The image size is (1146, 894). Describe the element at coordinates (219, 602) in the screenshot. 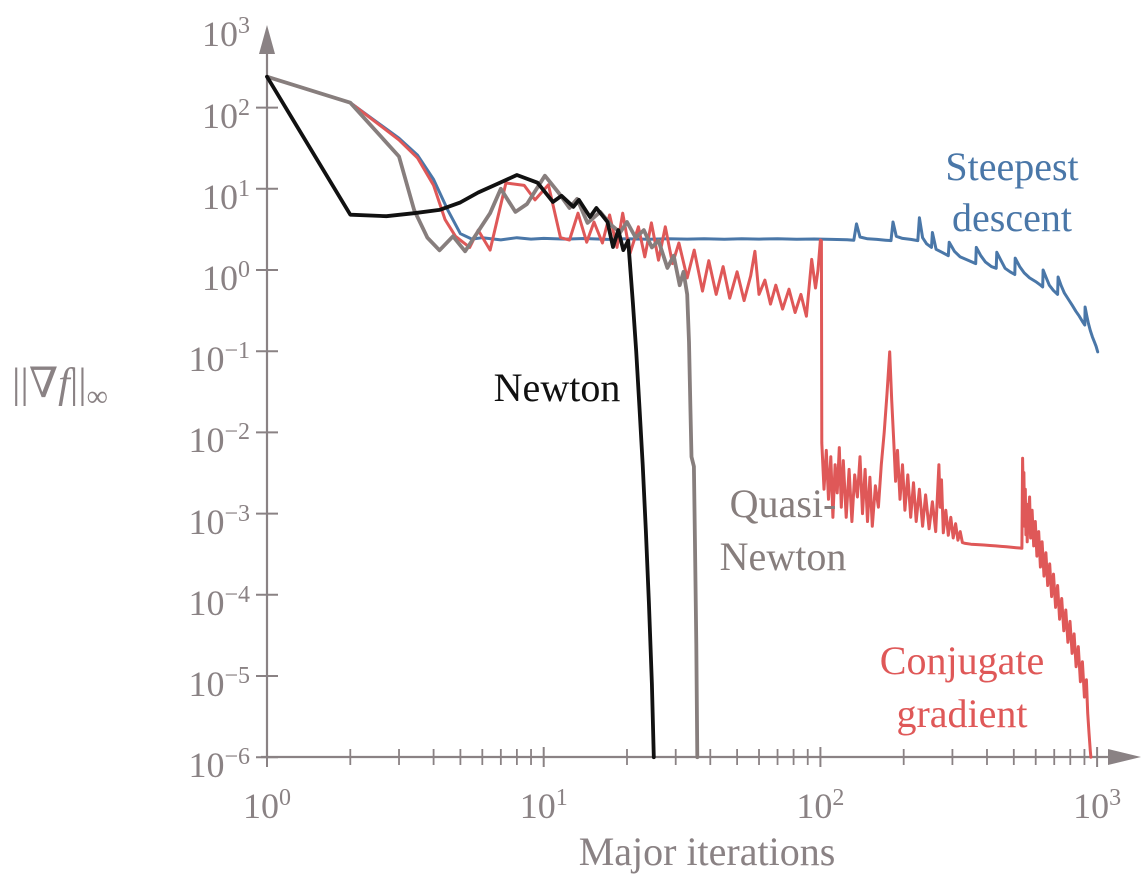

I see `y-tick-label-10e-4: 10⁻⁴` at that location.